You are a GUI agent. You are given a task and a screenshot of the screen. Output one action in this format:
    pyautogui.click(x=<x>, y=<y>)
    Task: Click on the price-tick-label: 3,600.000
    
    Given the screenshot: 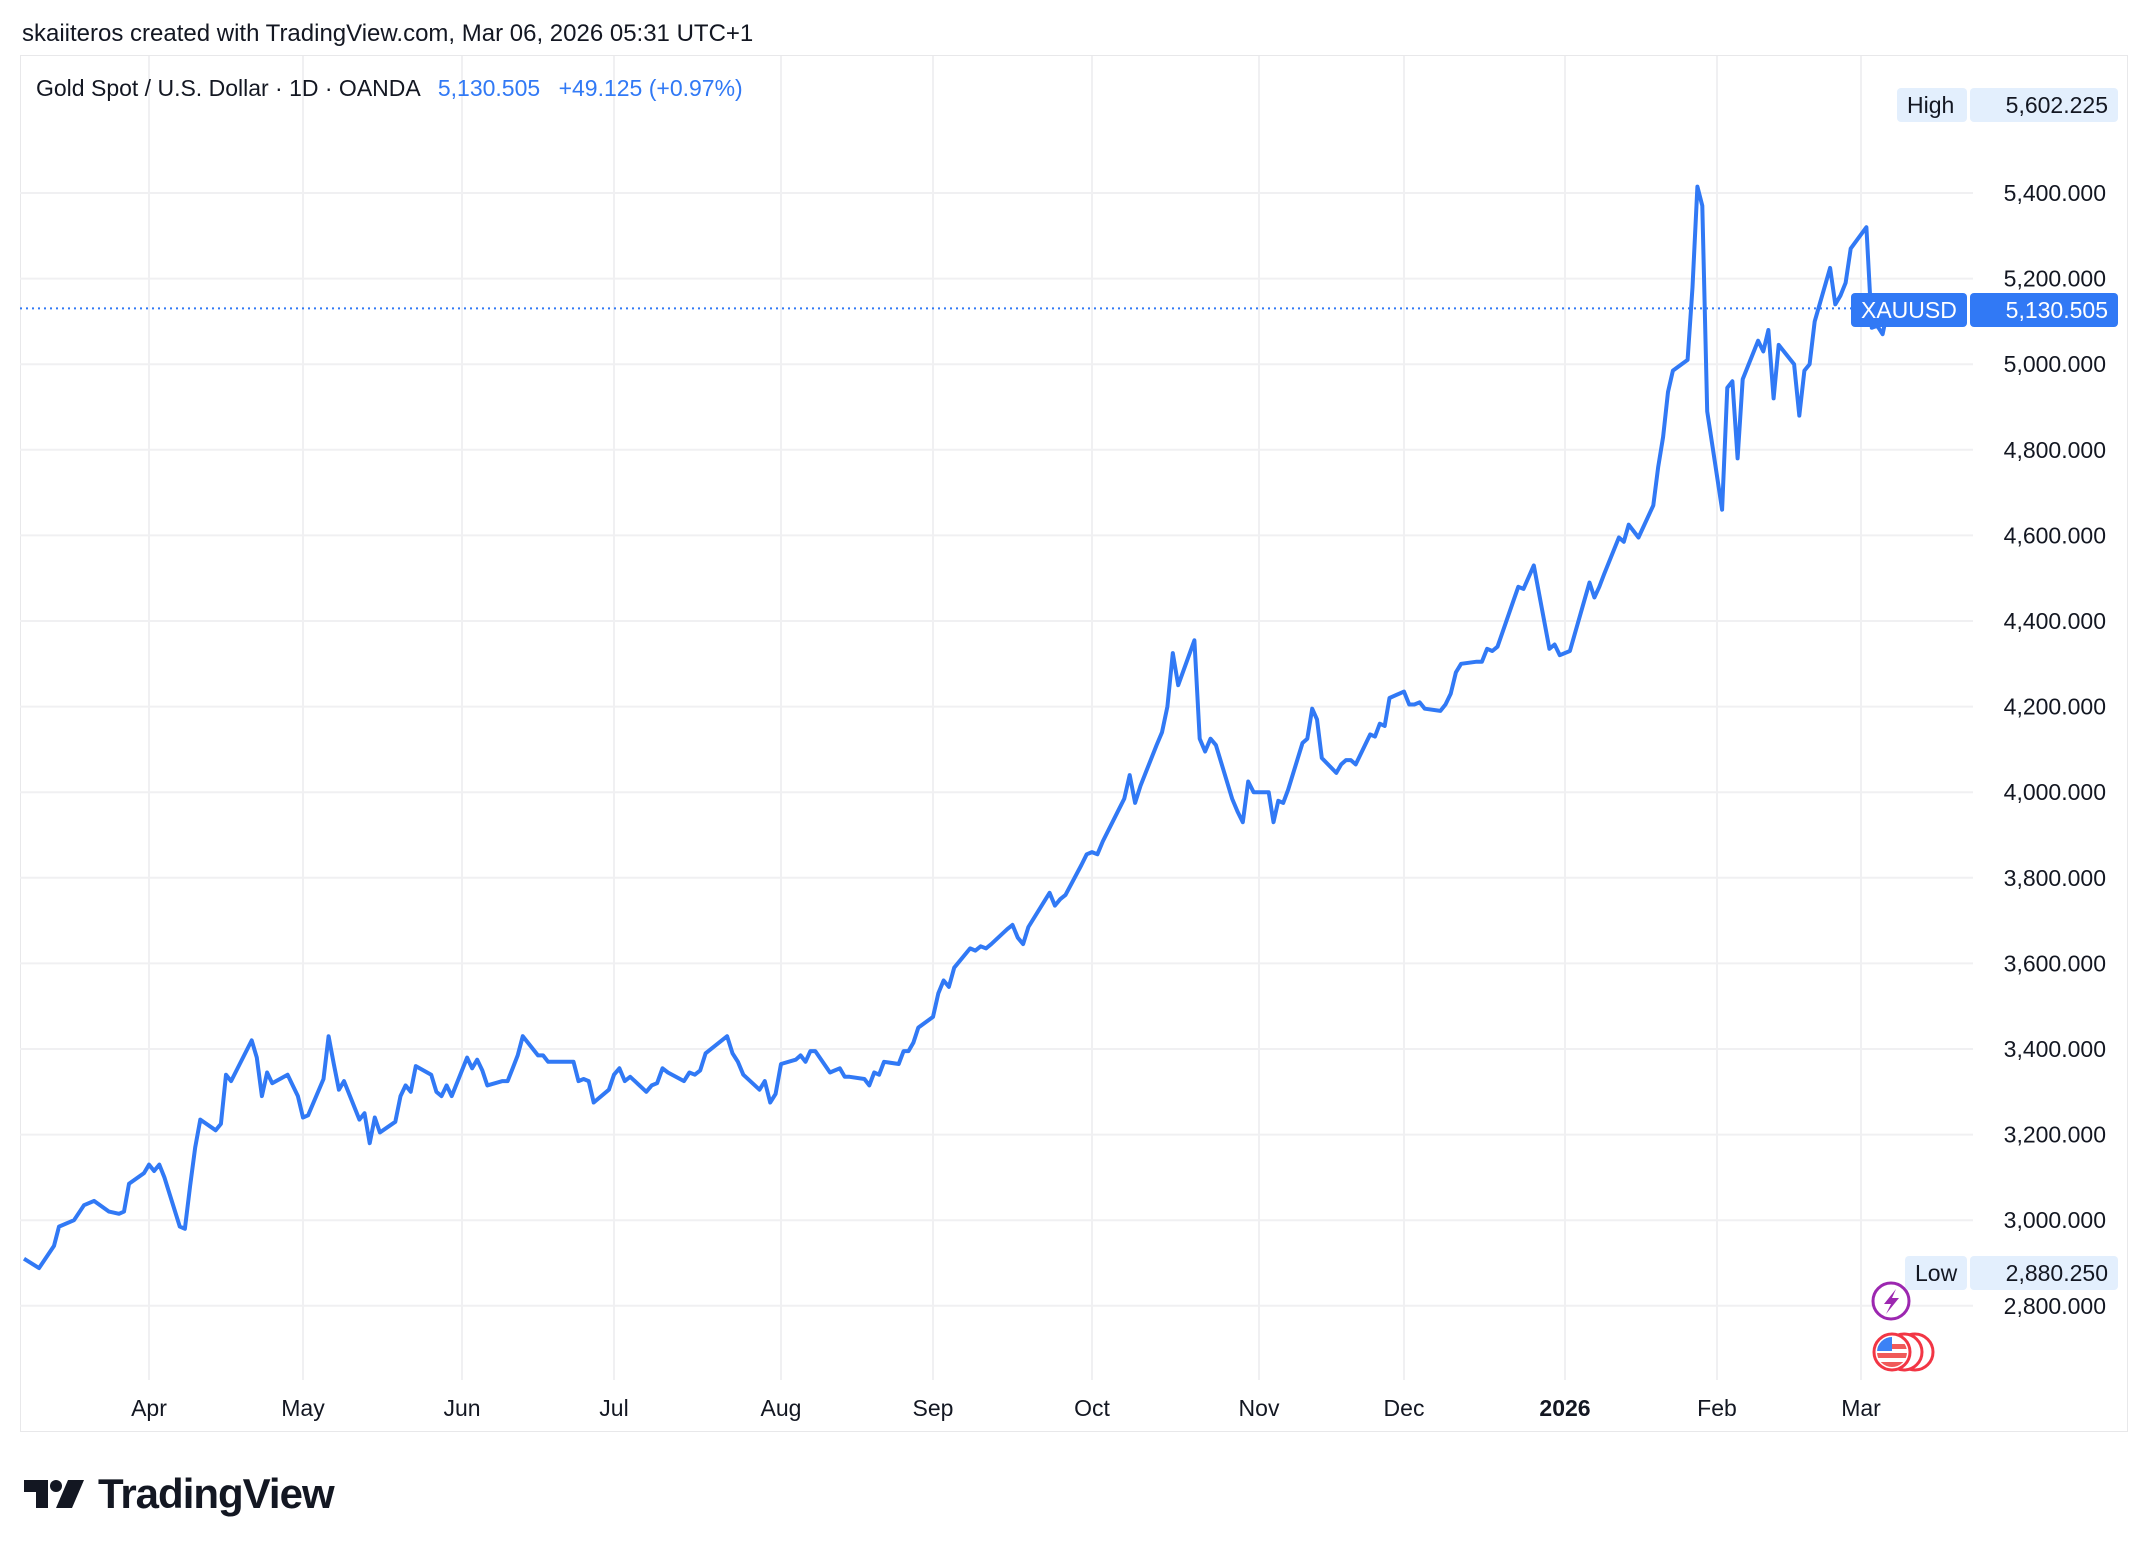 What is the action you would take?
    pyautogui.click(x=2055, y=963)
    